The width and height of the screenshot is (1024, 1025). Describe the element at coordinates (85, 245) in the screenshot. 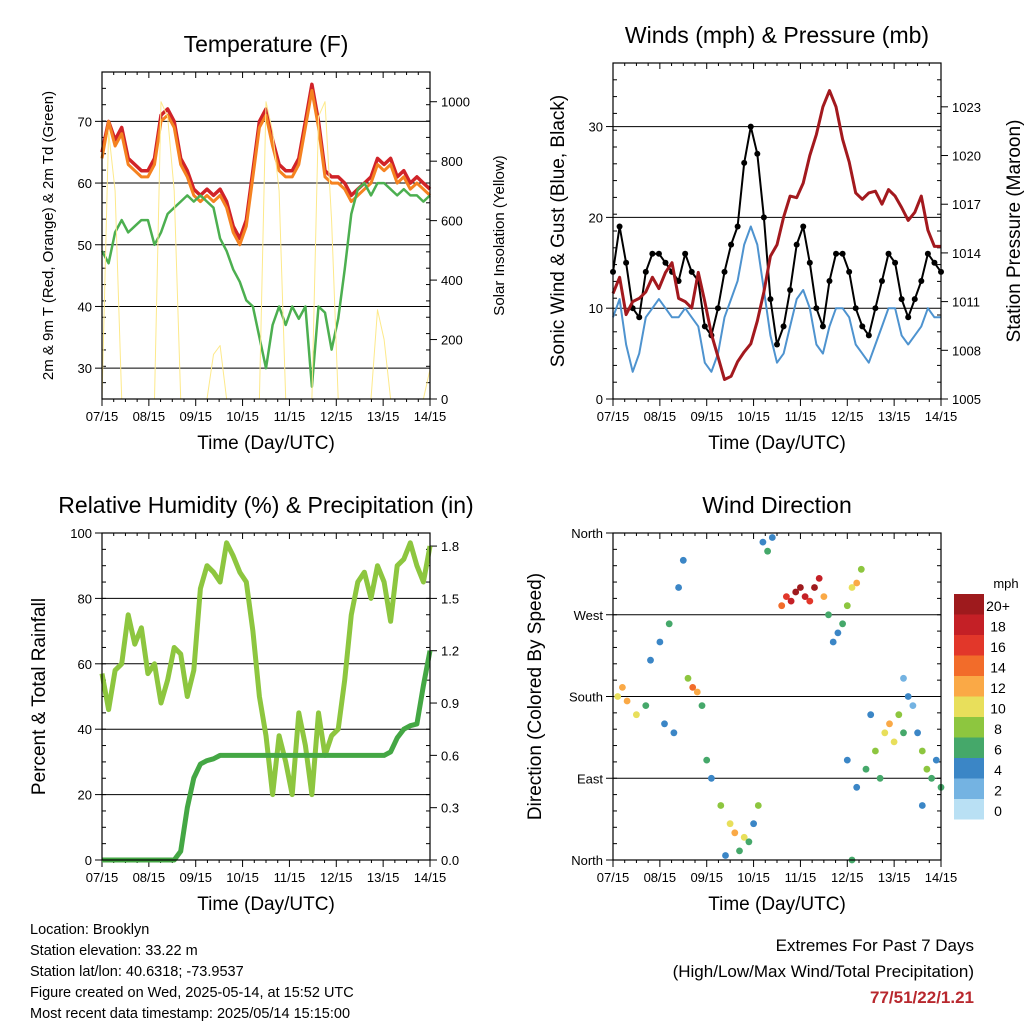

I see `y-tick-label: 50` at that location.